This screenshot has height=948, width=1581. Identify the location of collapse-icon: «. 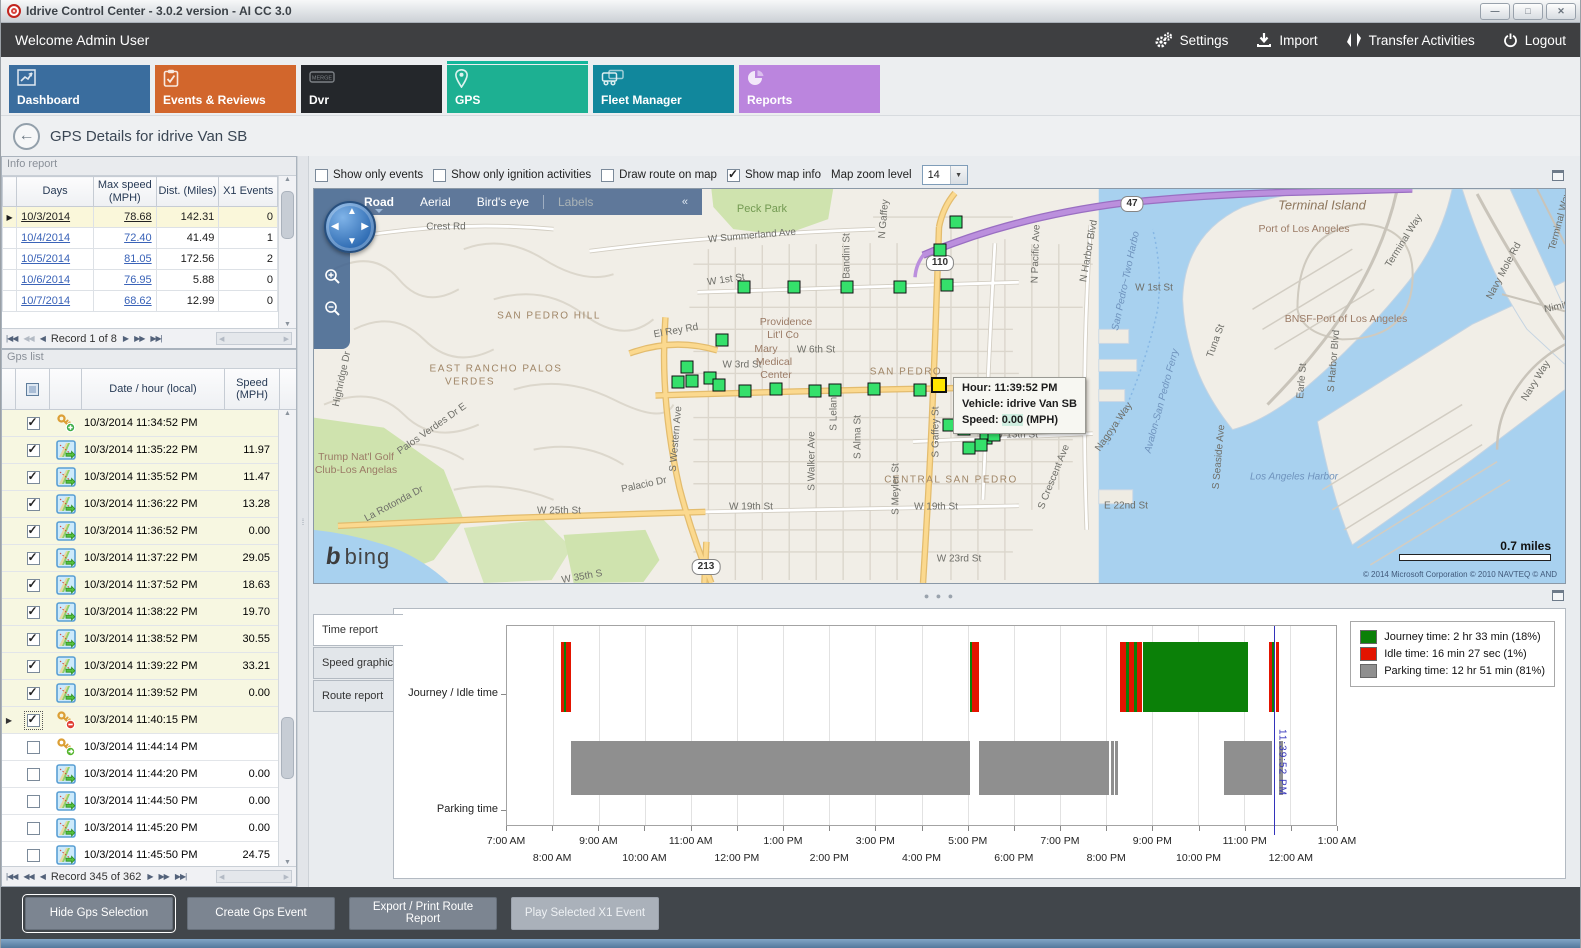
(684, 202).